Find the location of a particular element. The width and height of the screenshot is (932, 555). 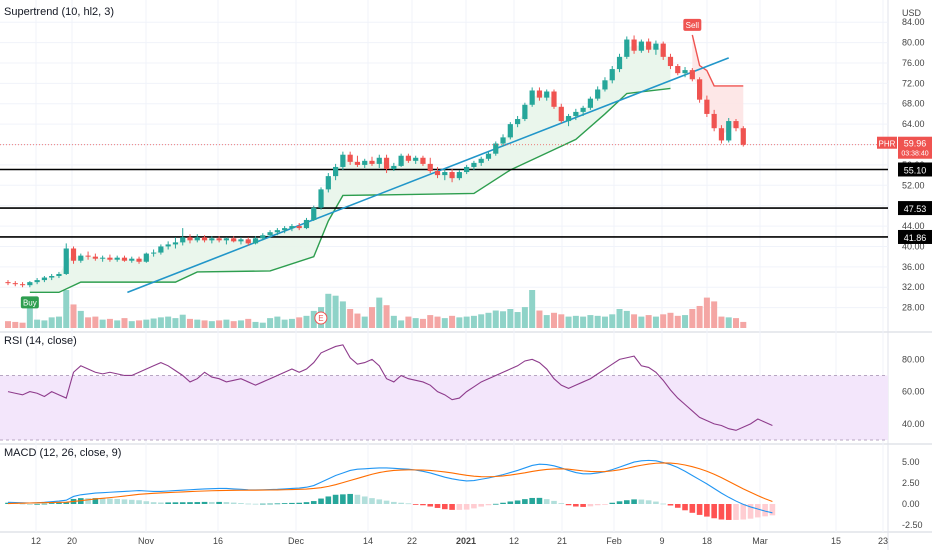

price-axis-tick: 84.00 is located at coordinates (913, 22).